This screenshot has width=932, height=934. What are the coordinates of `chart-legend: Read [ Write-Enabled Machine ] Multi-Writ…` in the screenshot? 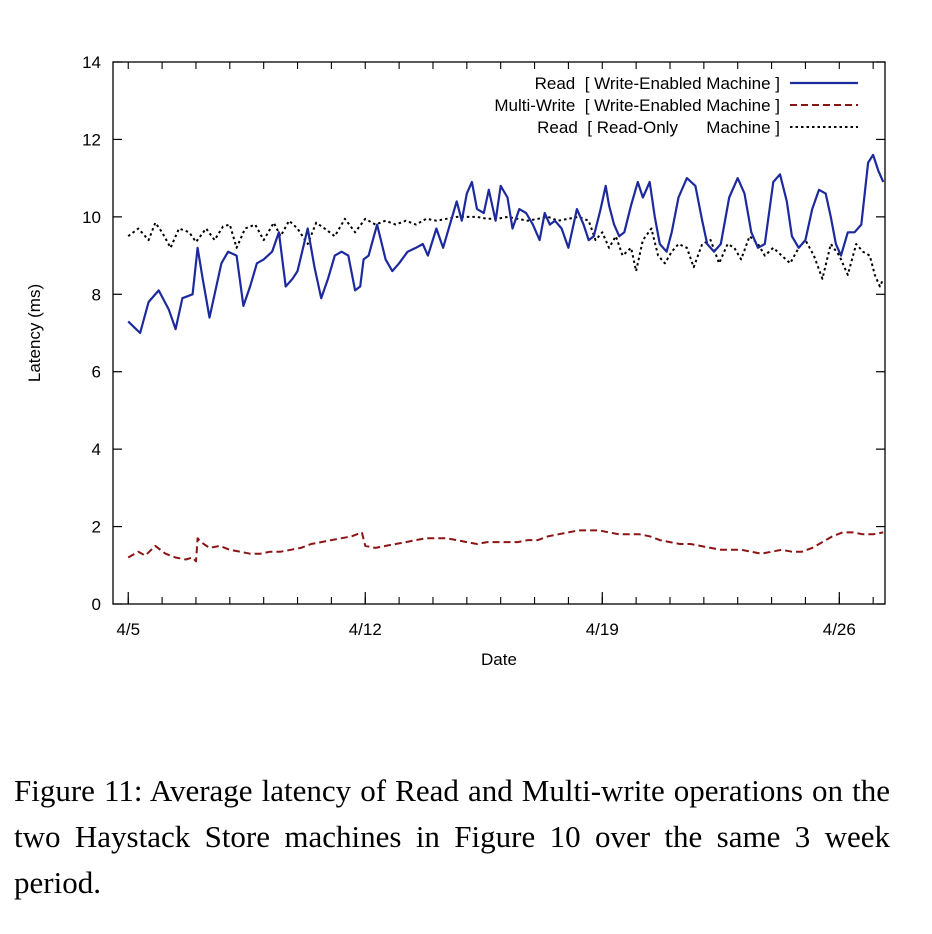 It's located at (676, 105).